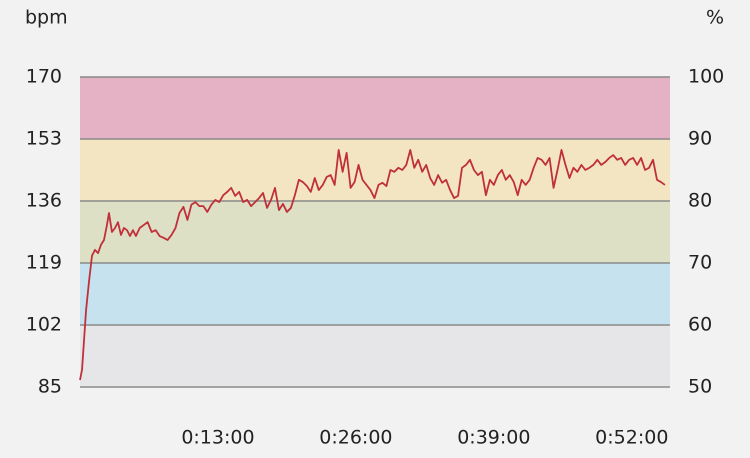  What do you see at coordinates (706, 77) in the screenshot?
I see `y2-tick-label: 100` at bounding box center [706, 77].